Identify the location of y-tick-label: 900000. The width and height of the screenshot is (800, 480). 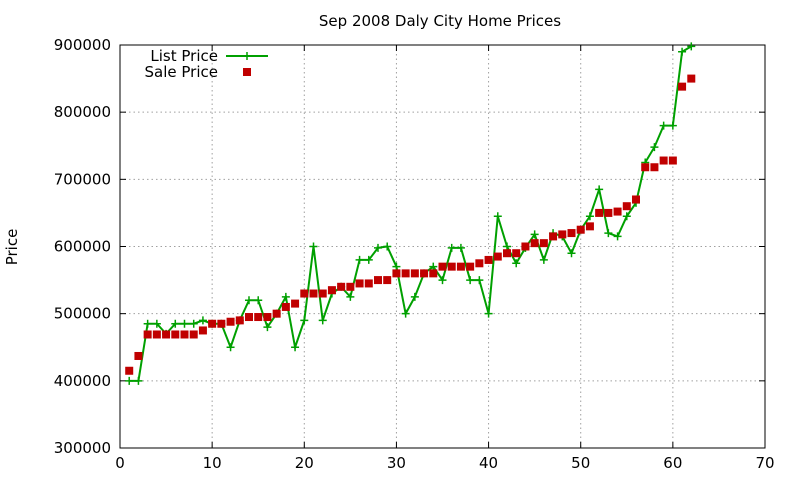
(82, 45).